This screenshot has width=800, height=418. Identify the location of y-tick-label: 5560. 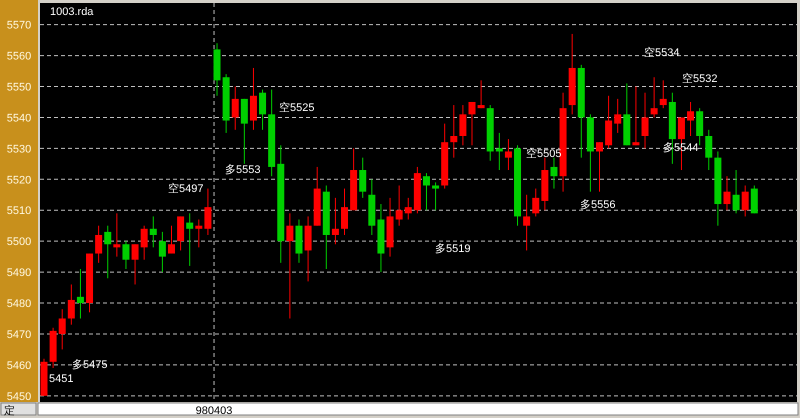
(19, 56).